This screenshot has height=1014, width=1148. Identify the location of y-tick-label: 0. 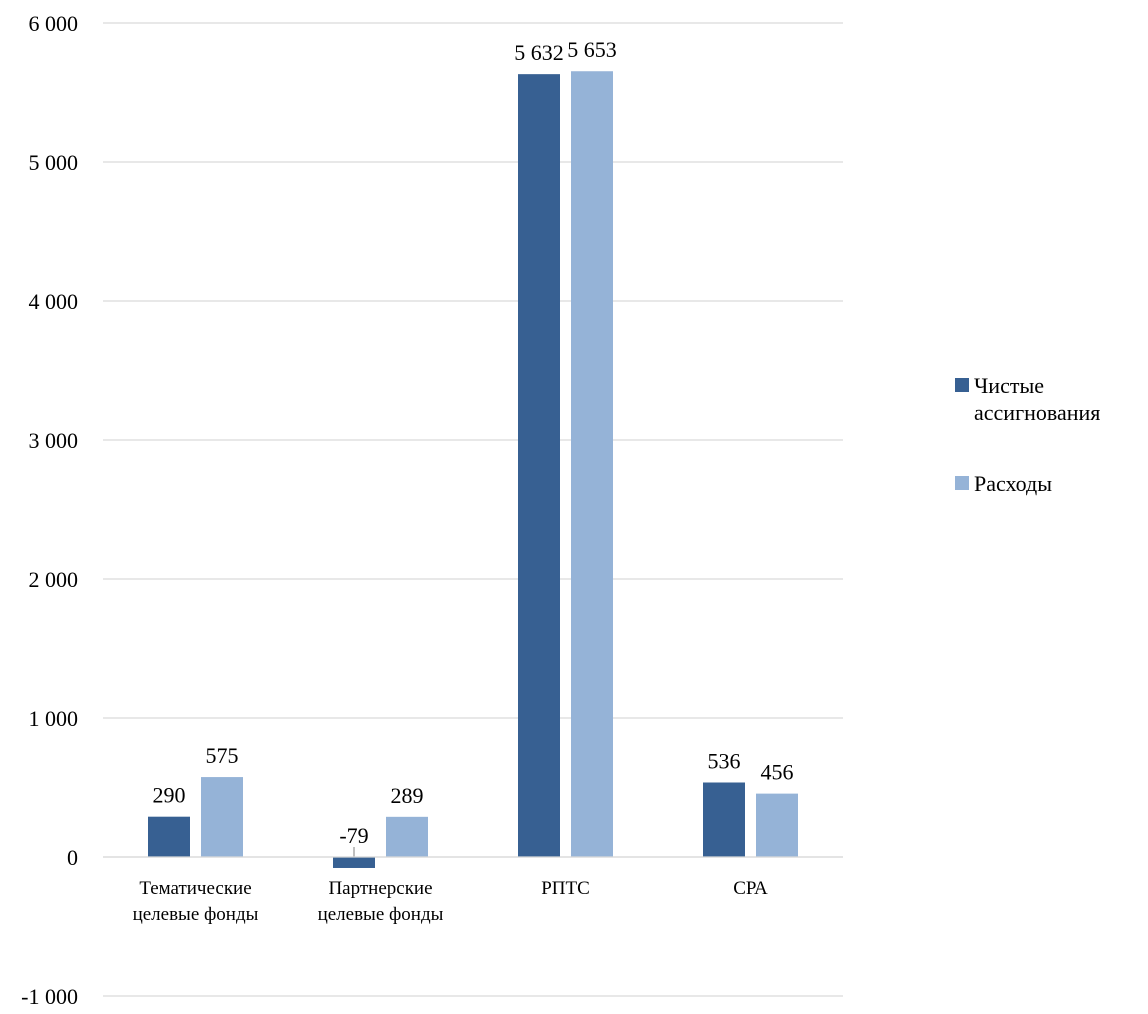
(72, 857).